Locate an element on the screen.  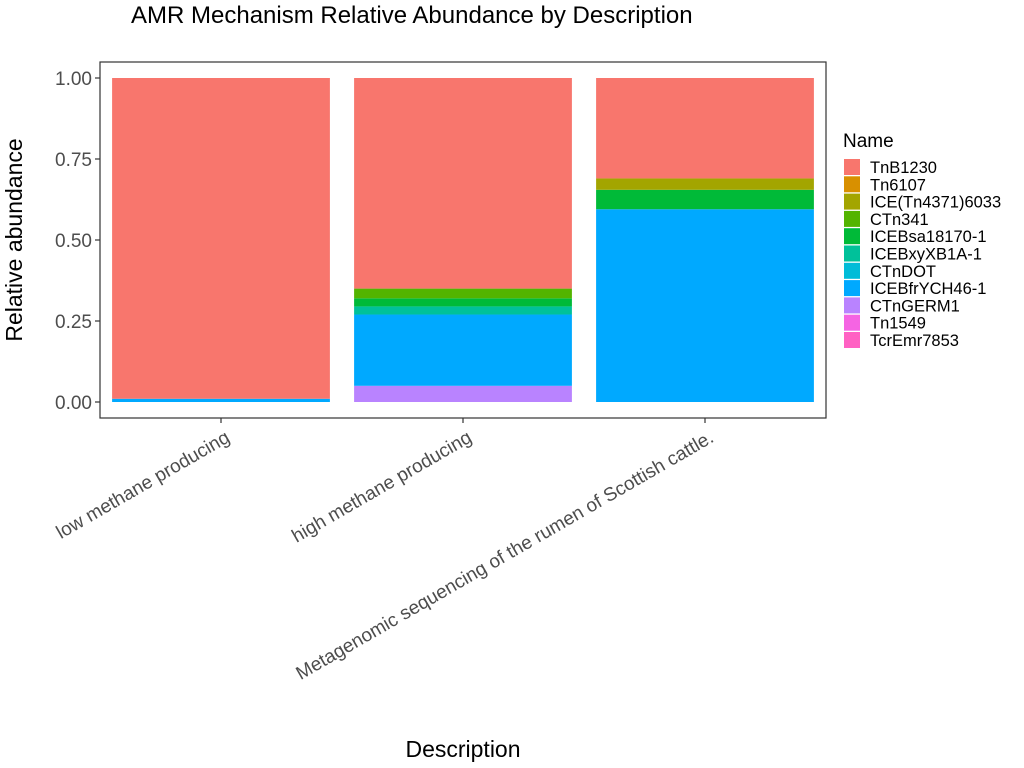
y-tick-label: 0.00 is located at coordinates (73, 403).